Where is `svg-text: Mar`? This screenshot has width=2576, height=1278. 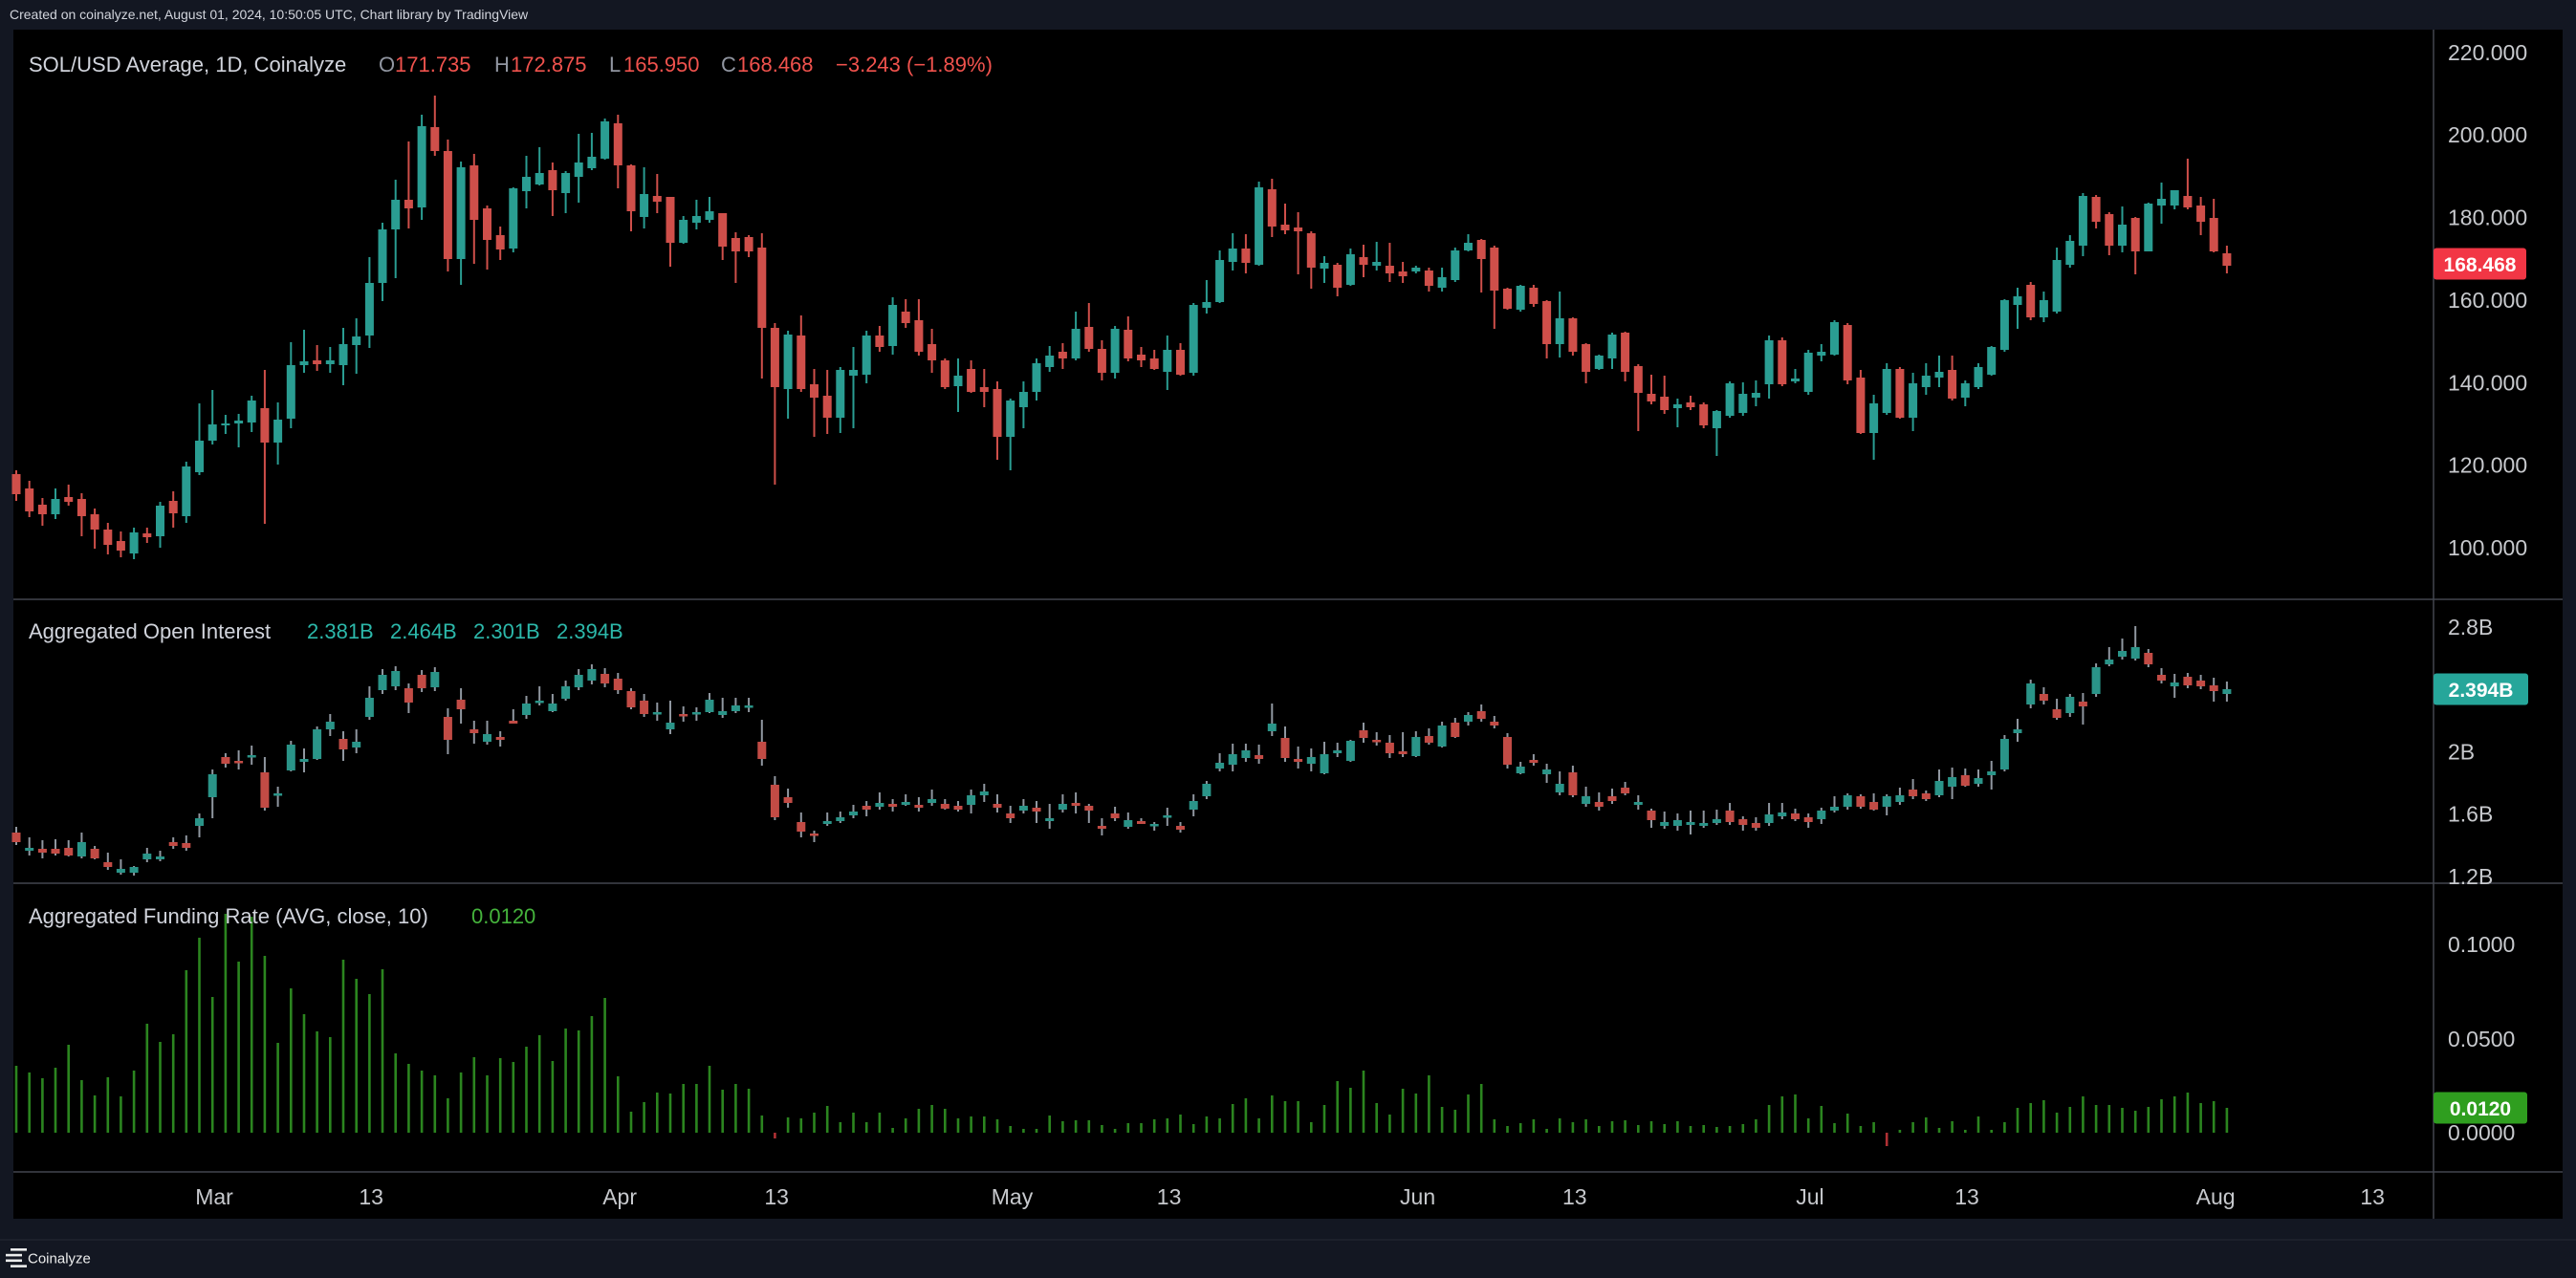 svg-text: Mar is located at coordinates (214, 1196).